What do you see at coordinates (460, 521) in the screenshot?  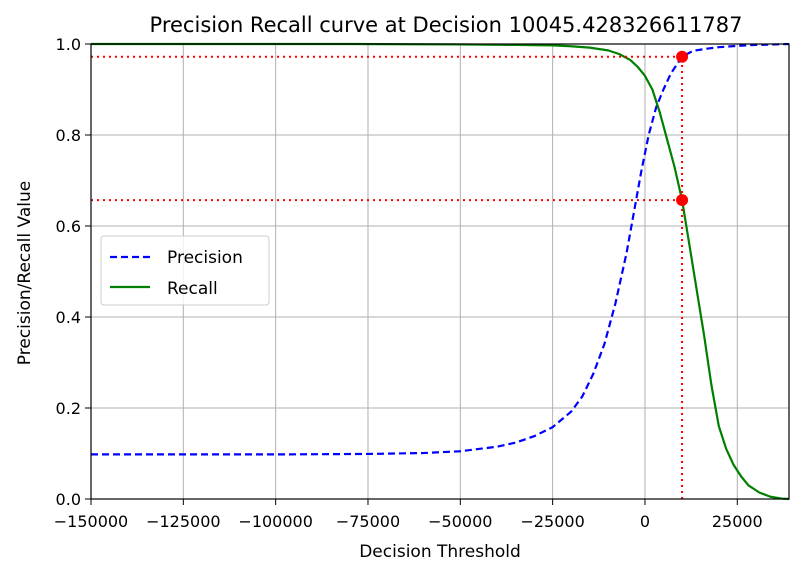 I see `x-tick-label-4: −50000` at bounding box center [460, 521].